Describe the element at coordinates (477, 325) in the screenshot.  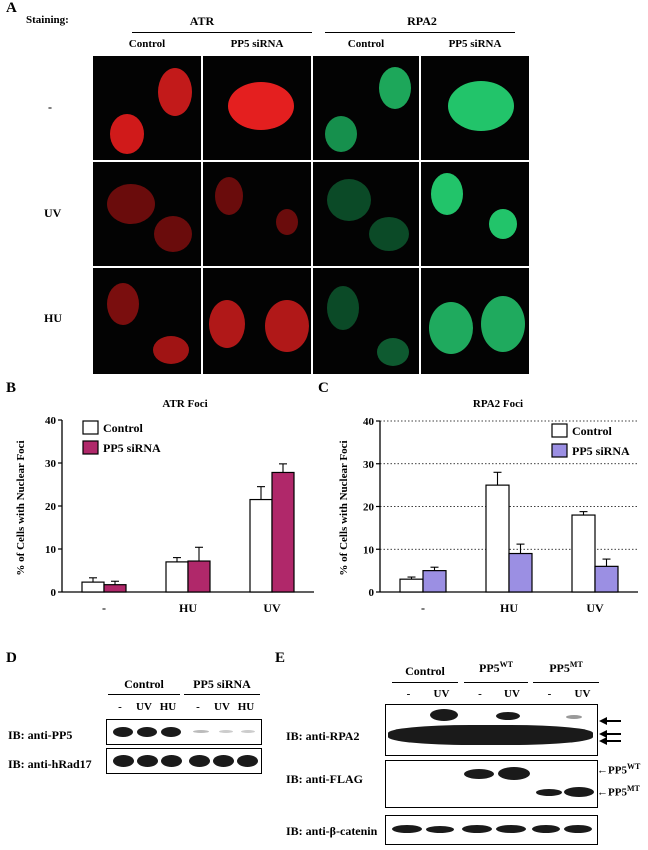
I see `nuclei-rpa2-pp5-hu` at that location.